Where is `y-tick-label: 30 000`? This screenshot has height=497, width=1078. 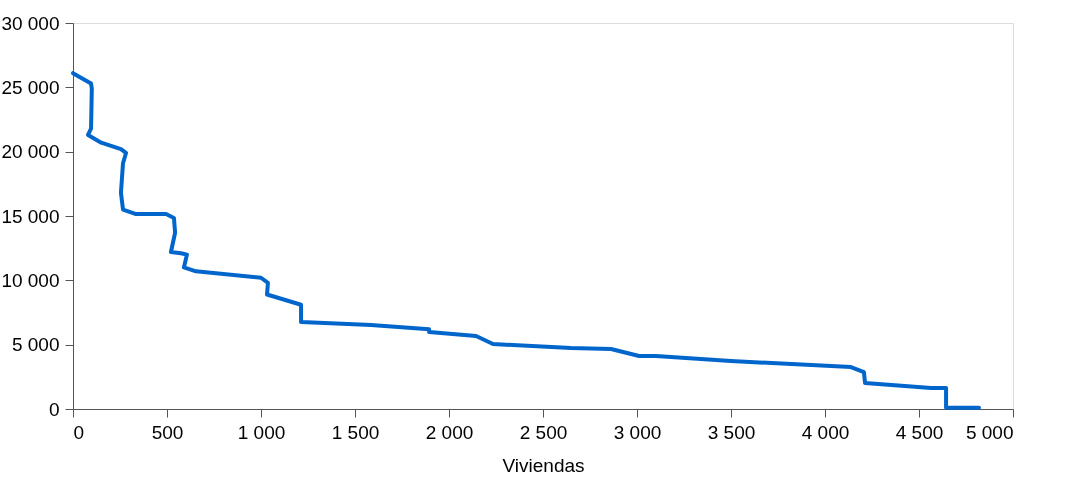 y-tick-label: 30 000 is located at coordinates (30, 23).